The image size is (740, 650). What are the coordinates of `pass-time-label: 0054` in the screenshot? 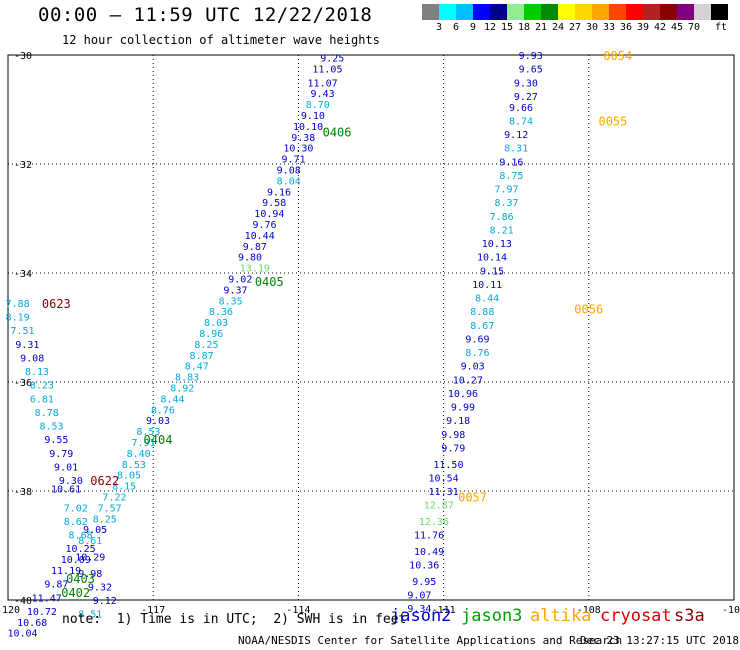 It's located at (617, 56).